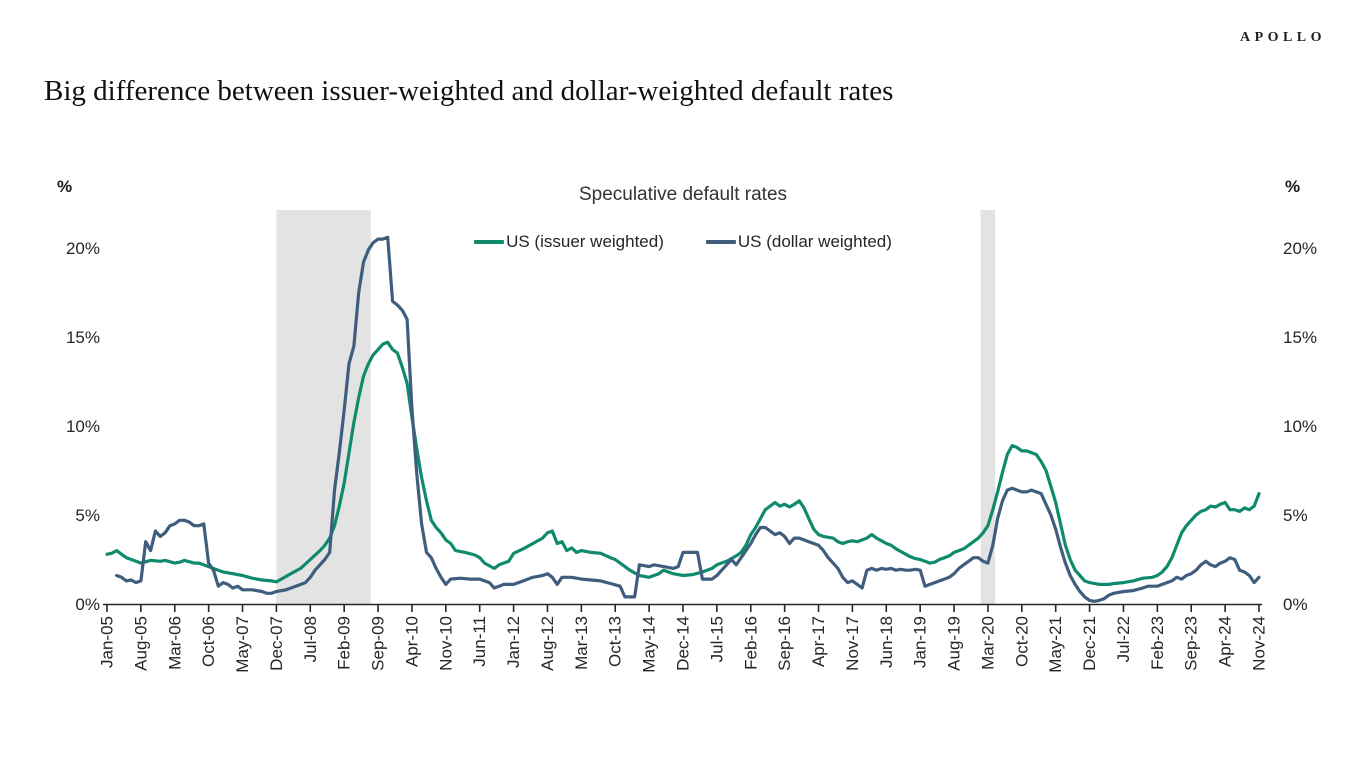 The width and height of the screenshot is (1366, 768). I want to click on x-tick-label: Jan-05, so click(107, 642).